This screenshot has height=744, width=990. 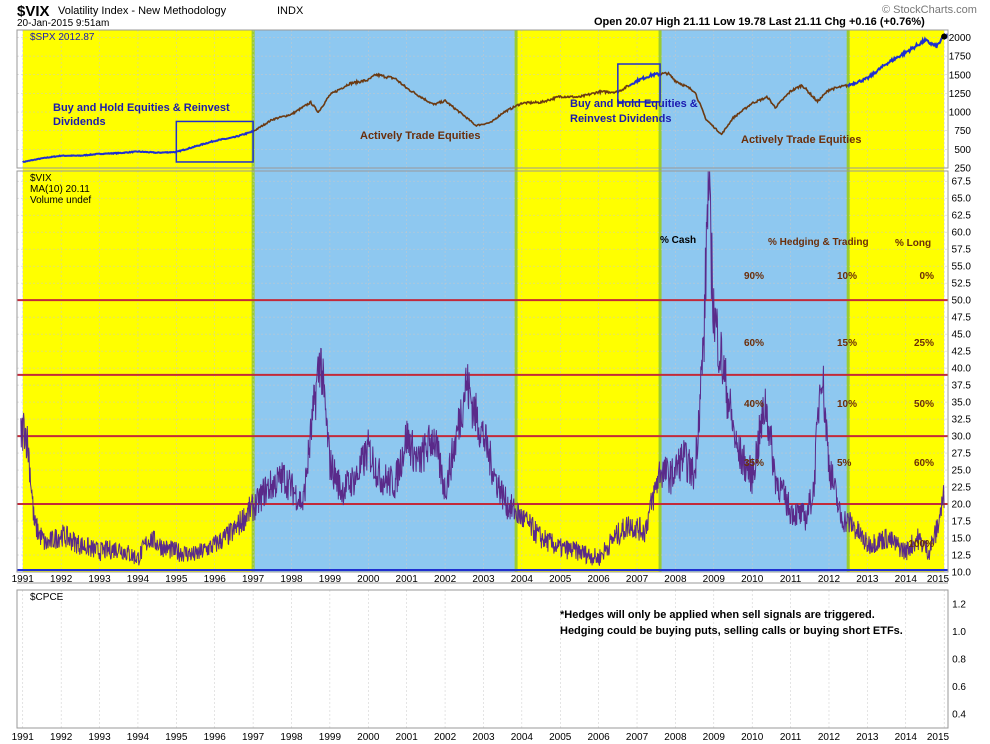 What do you see at coordinates (714, 579) in the screenshot?
I see `vix-x-tick-label: 2009` at bounding box center [714, 579].